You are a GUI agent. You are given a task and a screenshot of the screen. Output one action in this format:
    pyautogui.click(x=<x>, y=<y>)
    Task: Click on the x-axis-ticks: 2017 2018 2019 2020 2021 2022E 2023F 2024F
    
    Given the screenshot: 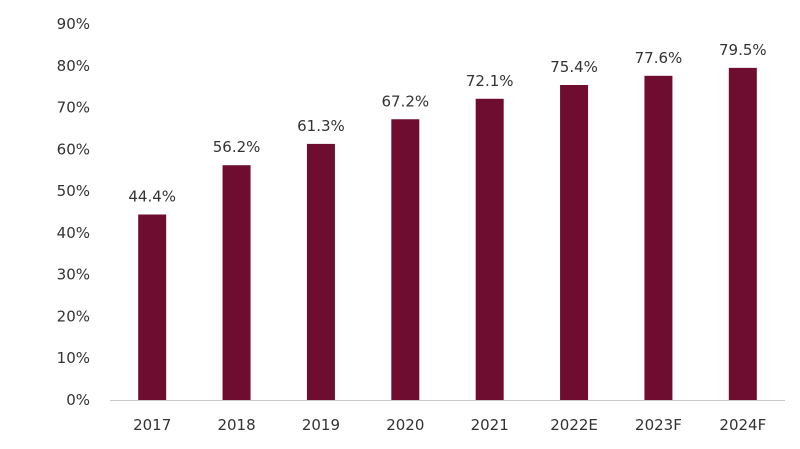 What is the action you would take?
    pyautogui.click(x=449, y=425)
    